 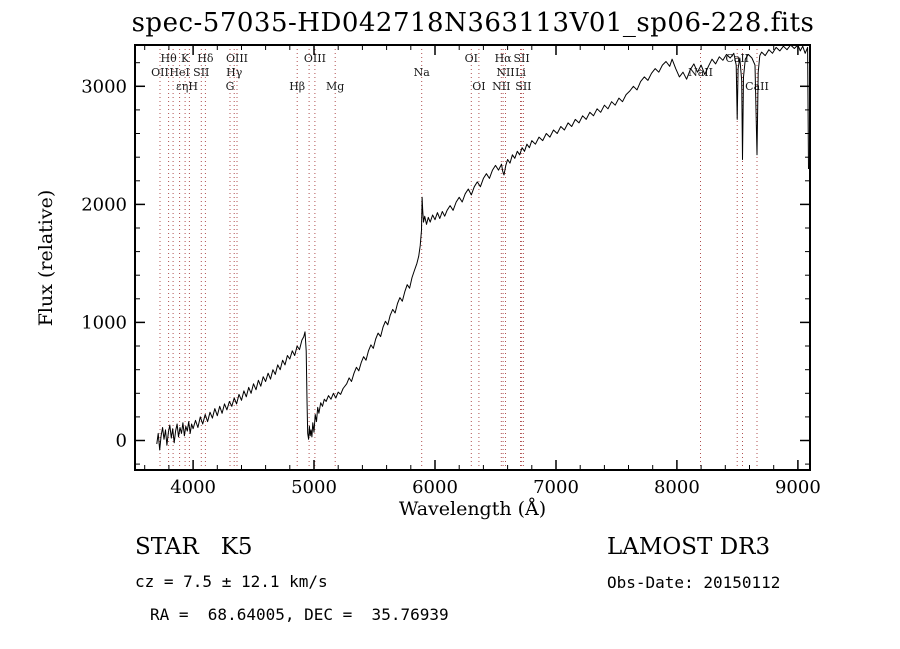 What do you see at coordinates (335, 86) in the screenshot?
I see `spectral-line-label: Mg` at bounding box center [335, 86].